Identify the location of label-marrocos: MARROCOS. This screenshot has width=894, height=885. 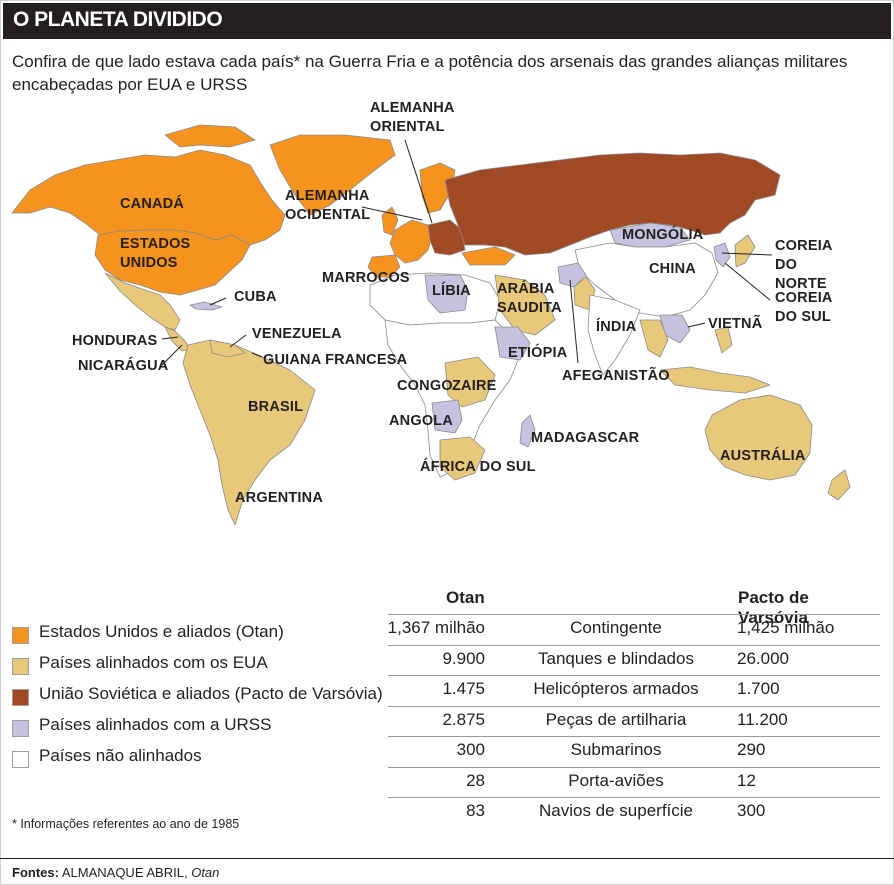
(366, 278).